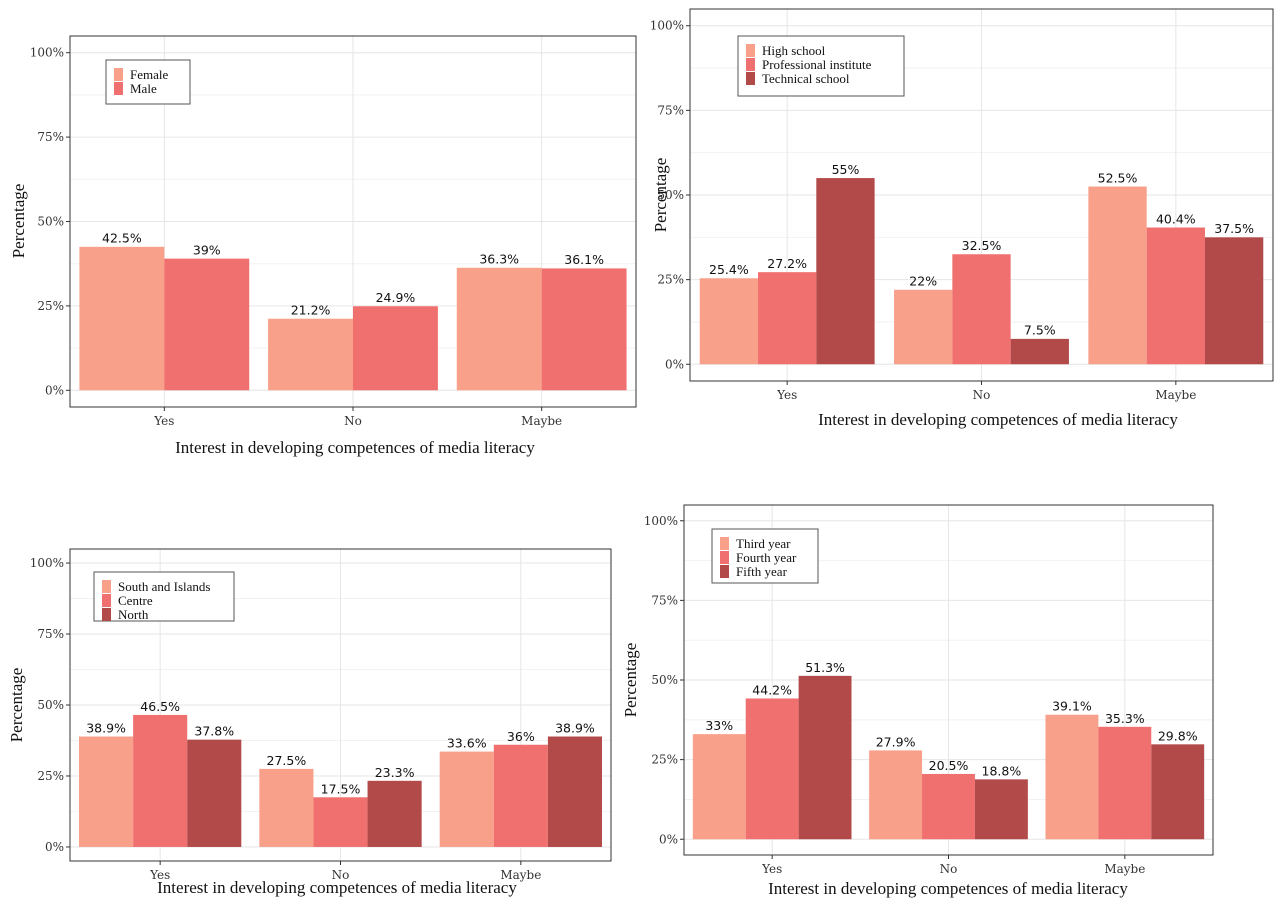 This screenshot has width=1277, height=901. What do you see at coordinates (520, 795) in the screenshot?
I see `bar-centre-maybe` at bounding box center [520, 795].